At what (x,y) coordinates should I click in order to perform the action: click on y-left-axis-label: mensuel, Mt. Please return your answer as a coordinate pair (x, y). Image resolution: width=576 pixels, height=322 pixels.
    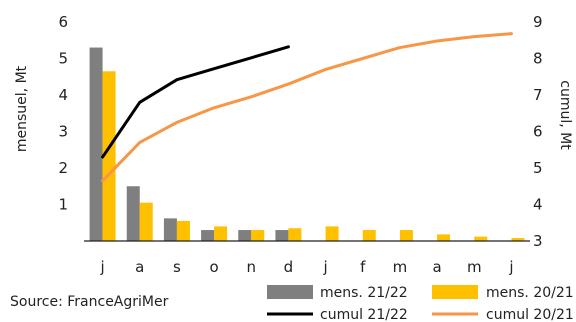
    Looking at the image, I should click on (22, 108).